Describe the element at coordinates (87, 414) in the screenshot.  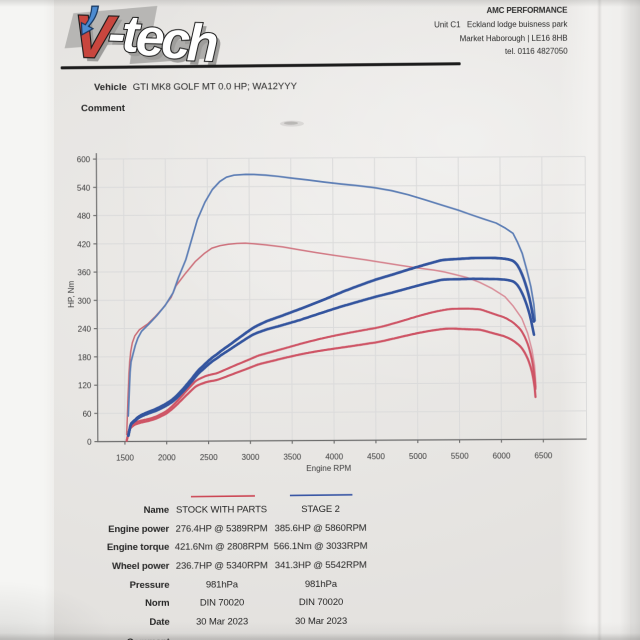
I see `svg-text: 60` at that location.